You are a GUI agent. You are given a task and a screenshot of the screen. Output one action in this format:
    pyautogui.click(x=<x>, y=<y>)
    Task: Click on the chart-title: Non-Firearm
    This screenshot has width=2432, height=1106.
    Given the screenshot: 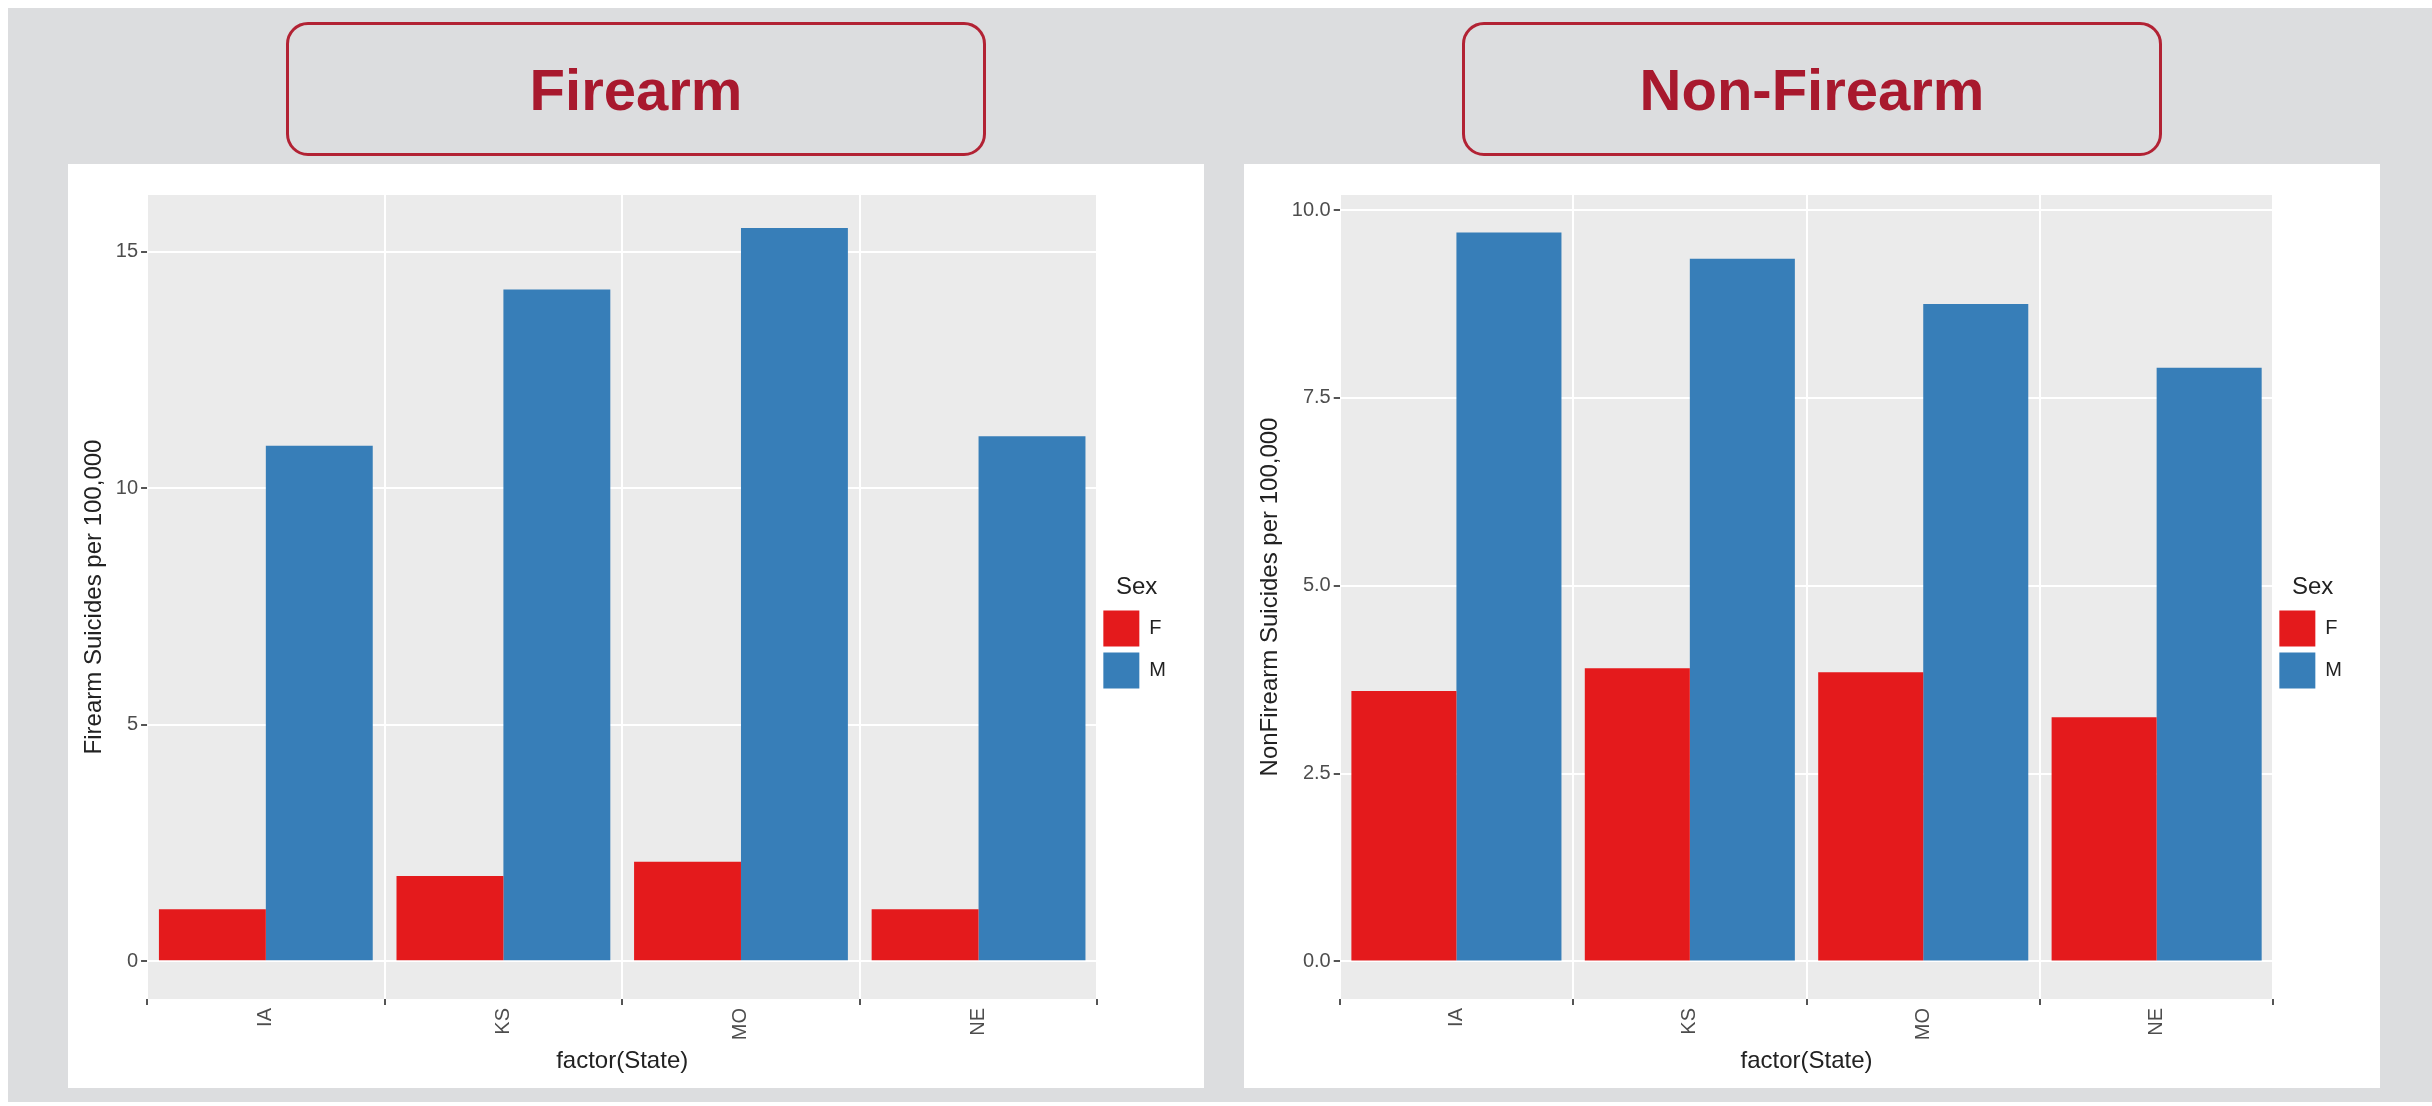 What is the action you would take?
    pyautogui.click(x=1812, y=89)
    